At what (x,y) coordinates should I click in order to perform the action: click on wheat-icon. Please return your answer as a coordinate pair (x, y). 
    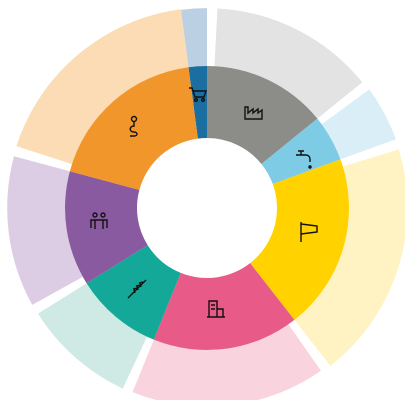
    Looking at the image, I should click on (137, 289).